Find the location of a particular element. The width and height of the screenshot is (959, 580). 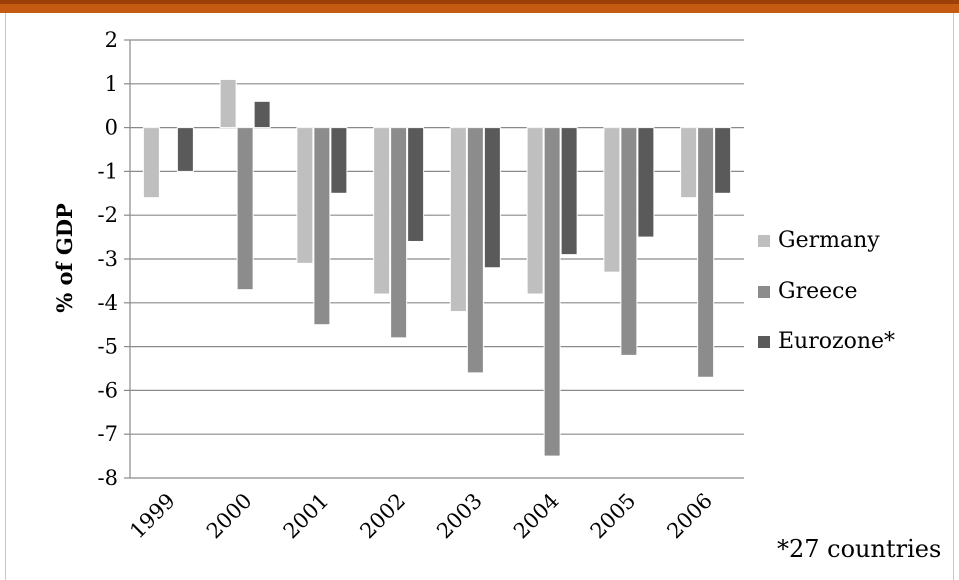

legend-label: Greece is located at coordinates (817, 291).